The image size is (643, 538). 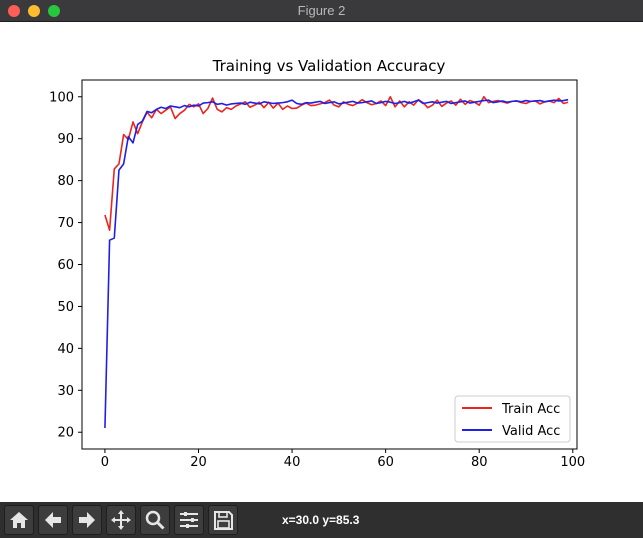 I want to click on x-tick-label: 60, so click(x=385, y=462).